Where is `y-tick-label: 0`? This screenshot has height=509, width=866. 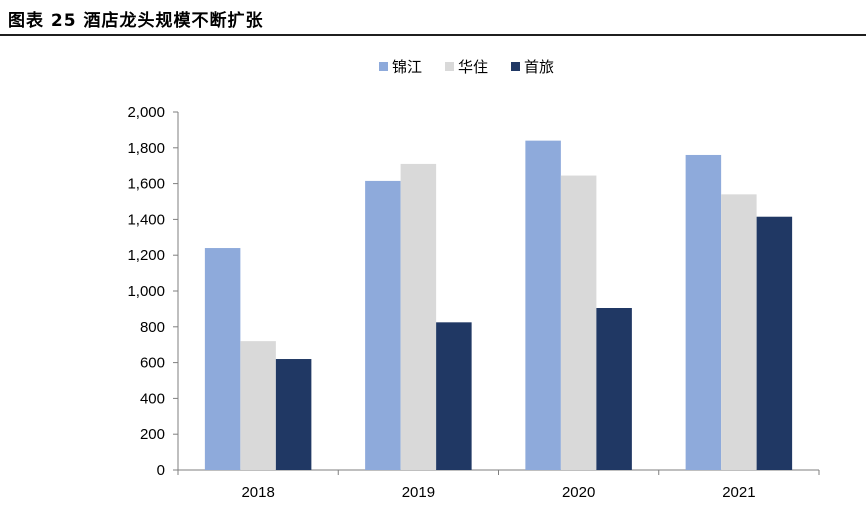 y-tick-label: 0 is located at coordinates (161, 470).